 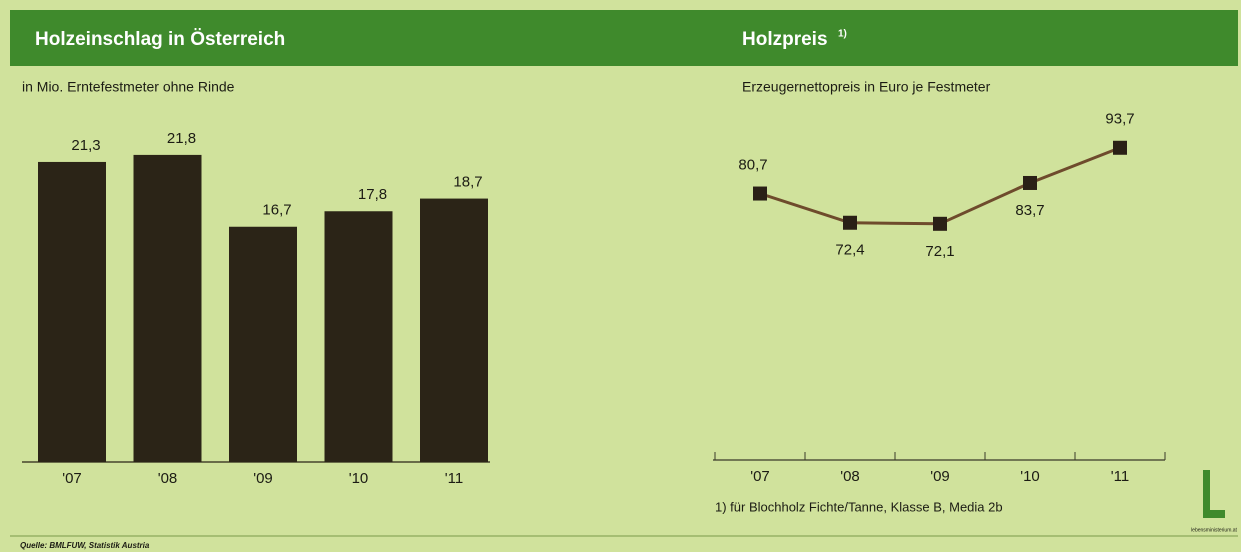 I want to click on title-note: 1), so click(x=842, y=34).